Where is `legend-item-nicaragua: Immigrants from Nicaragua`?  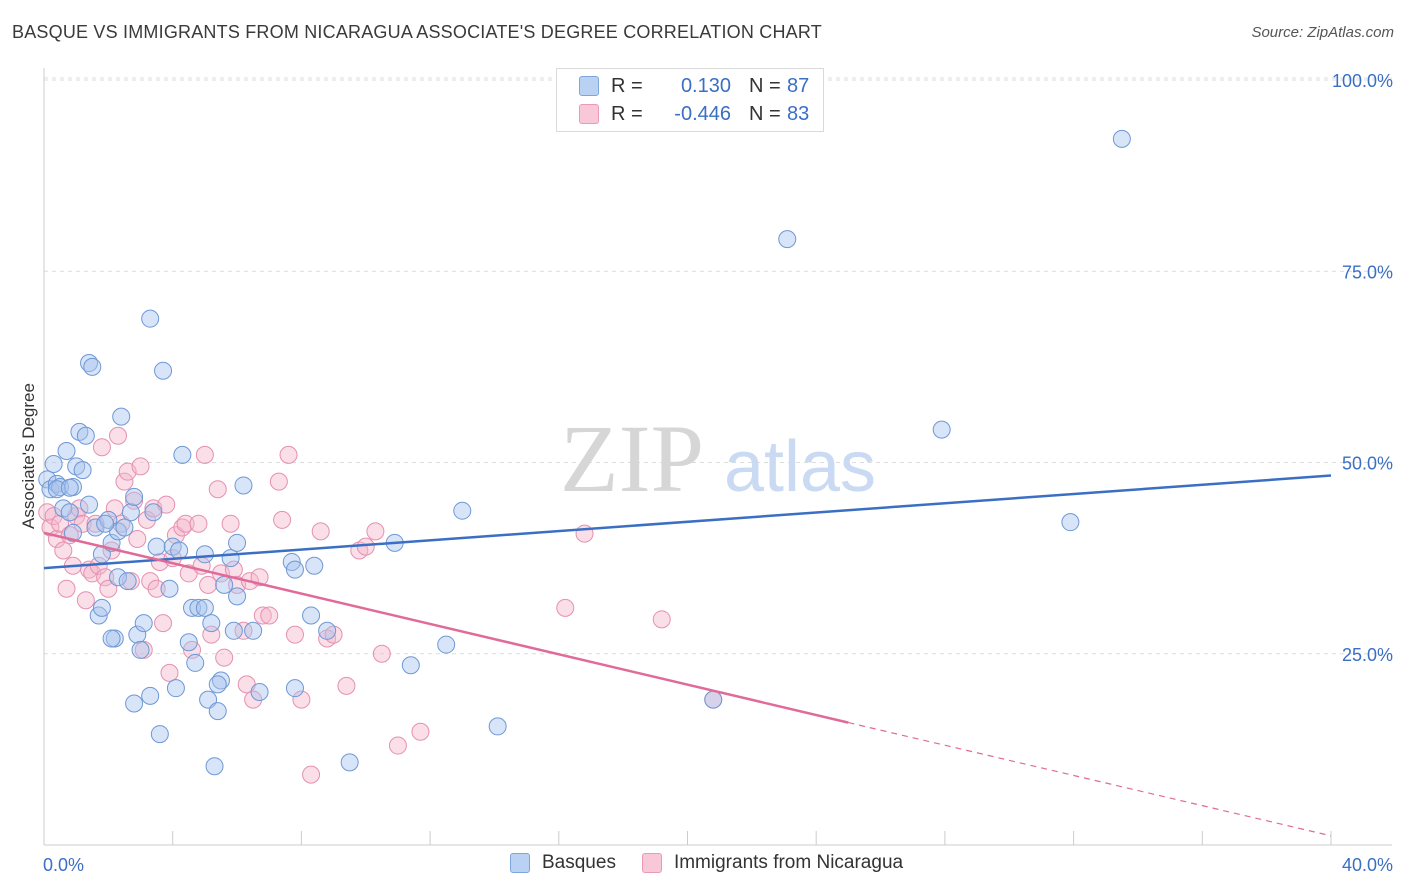 legend-item-nicaragua: Immigrants from Nicaragua is located at coordinates (772, 863).